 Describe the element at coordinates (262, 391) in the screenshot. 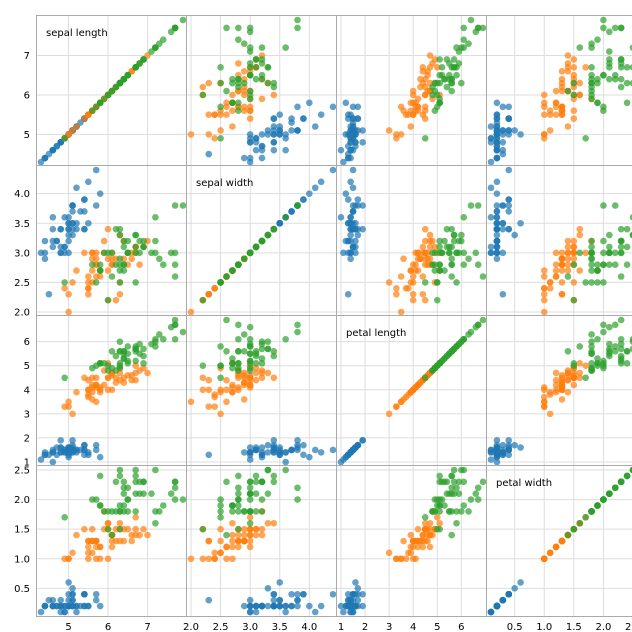

I see `cell-petal-length-vs-sepal-width` at that location.